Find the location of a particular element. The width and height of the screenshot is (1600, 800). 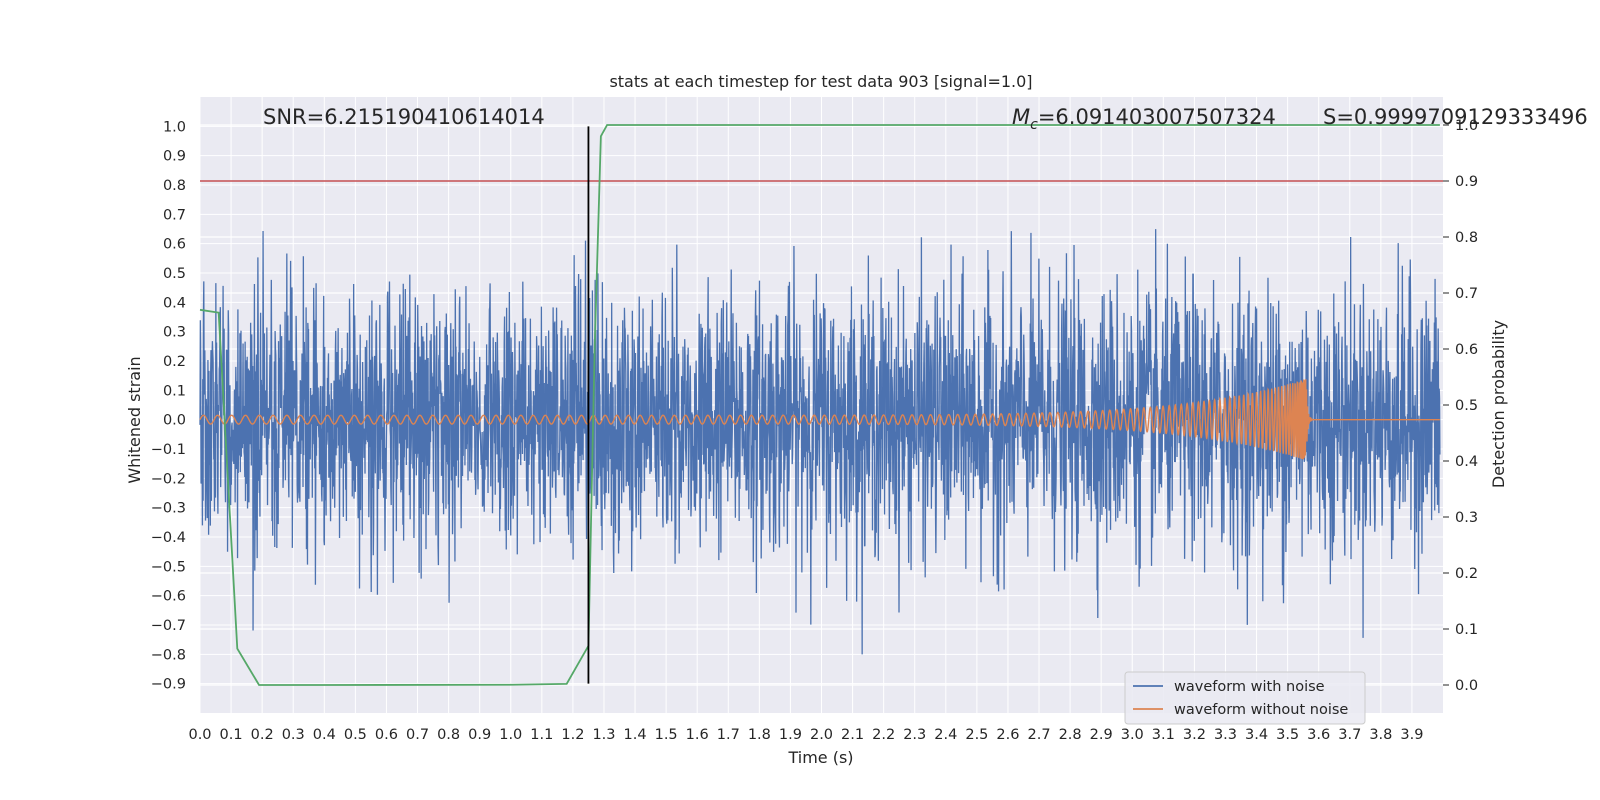

x-tick-label: 2.6 is located at coordinates (1007, 735).